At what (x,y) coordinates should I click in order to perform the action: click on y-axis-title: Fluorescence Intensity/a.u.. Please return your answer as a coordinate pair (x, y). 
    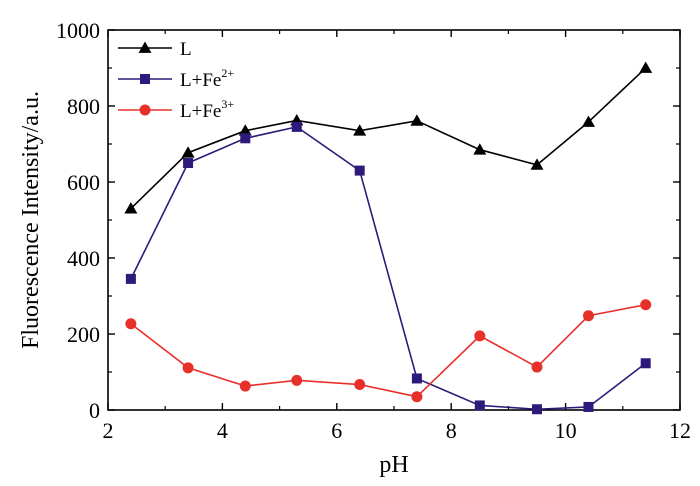
    Looking at the image, I should click on (31, 220).